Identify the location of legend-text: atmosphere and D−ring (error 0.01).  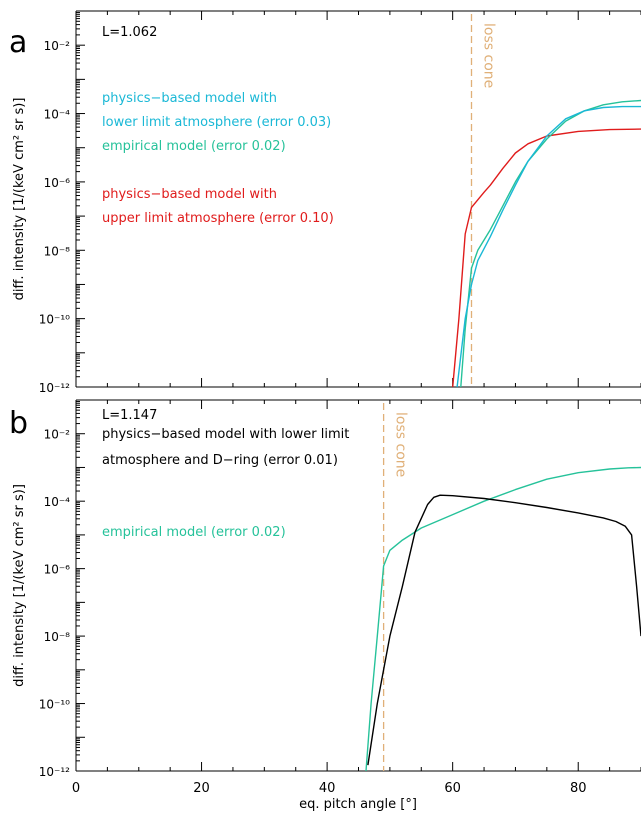
(220, 460).